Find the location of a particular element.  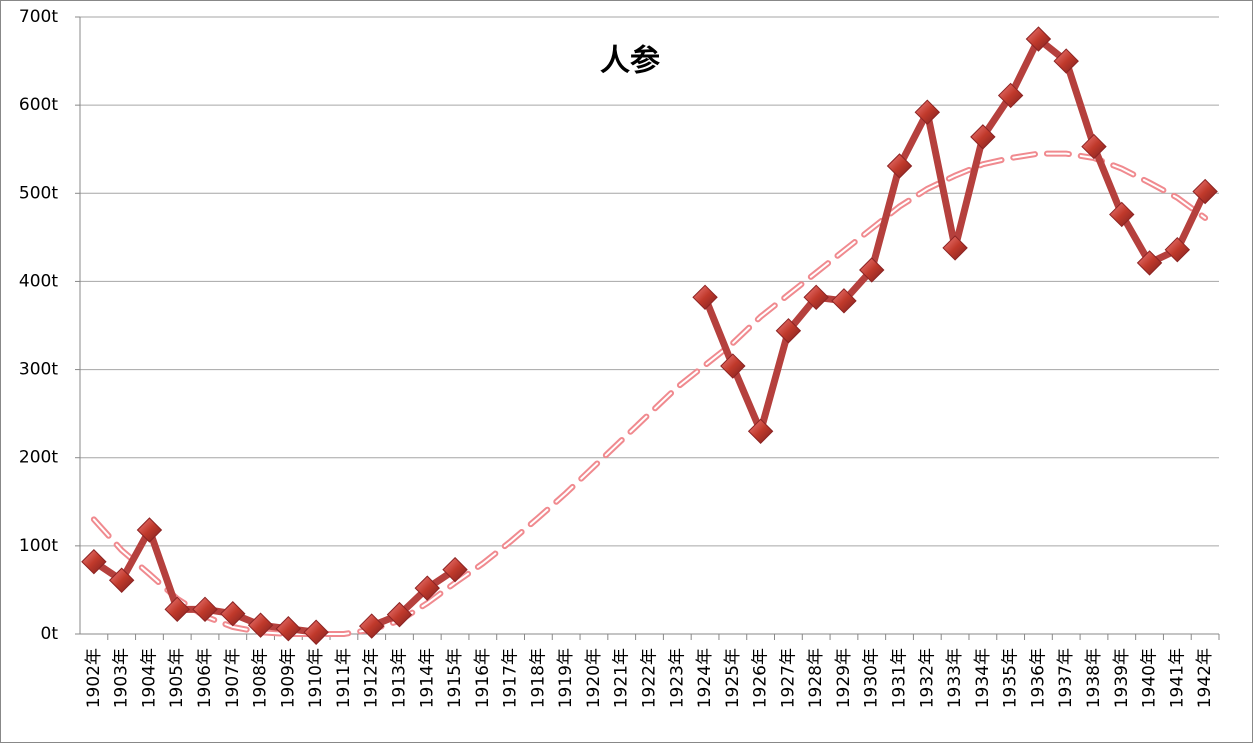

x-tick-label: 1933年 is located at coordinates (955, 678).